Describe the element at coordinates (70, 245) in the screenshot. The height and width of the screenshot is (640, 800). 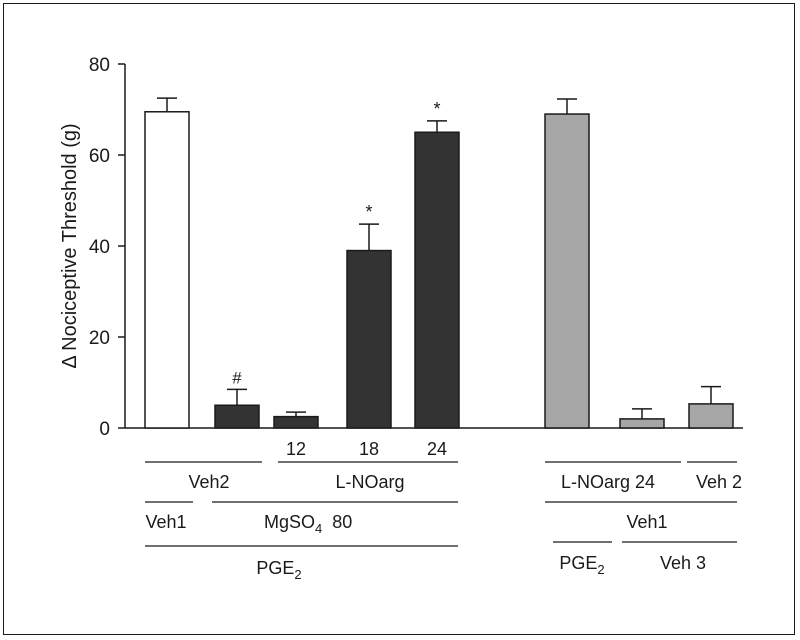
I see `y-axis-label: Δ Nociceptive Threshold (g)` at that location.